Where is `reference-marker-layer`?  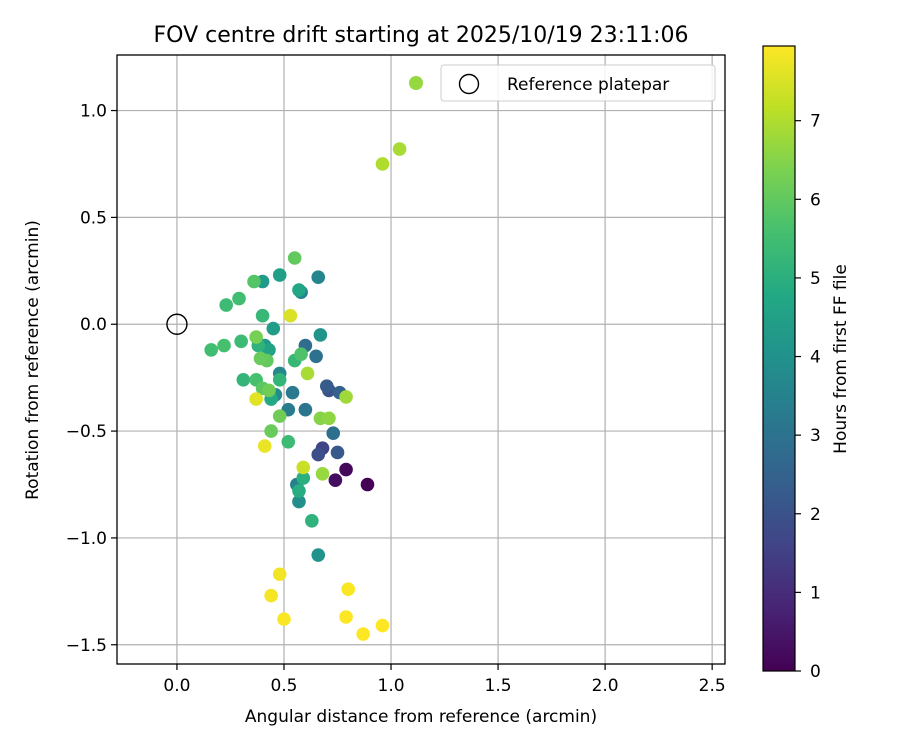 reference-marker-layer is located at coordinates (177, 324).